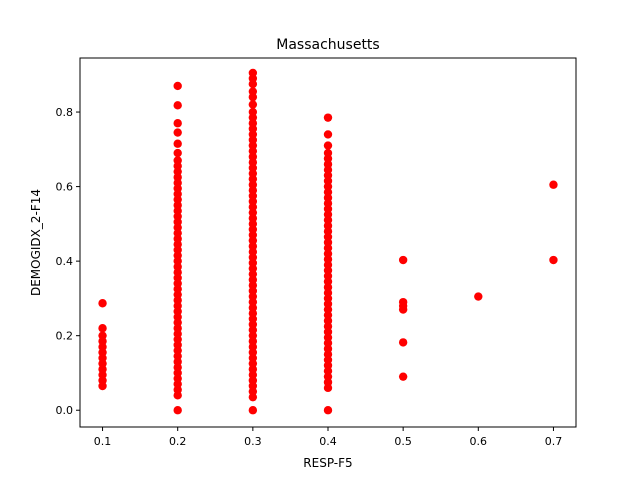  Describe the element at coordinates (479, 441) in the screenshot. I see `x-tick-label: 0.6` at that location.